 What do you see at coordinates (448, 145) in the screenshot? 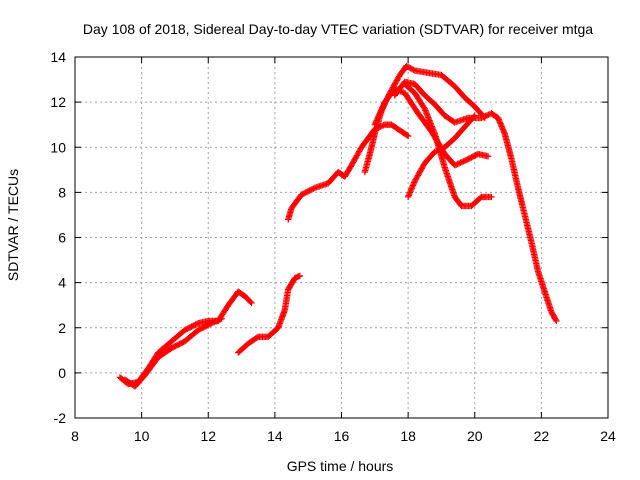
I see `series-arc9` at bounding box center [448, 145].